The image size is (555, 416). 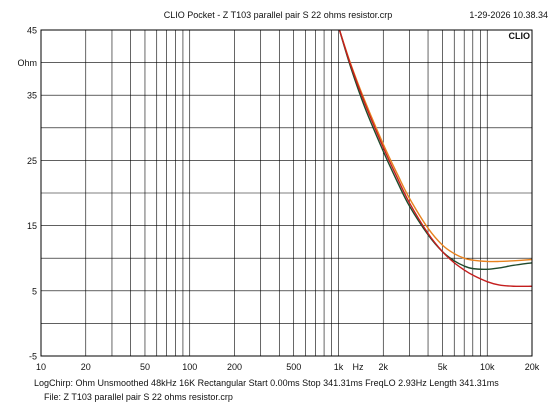 I want to click on y-tick-label: -5, so click(x=33, y=357).